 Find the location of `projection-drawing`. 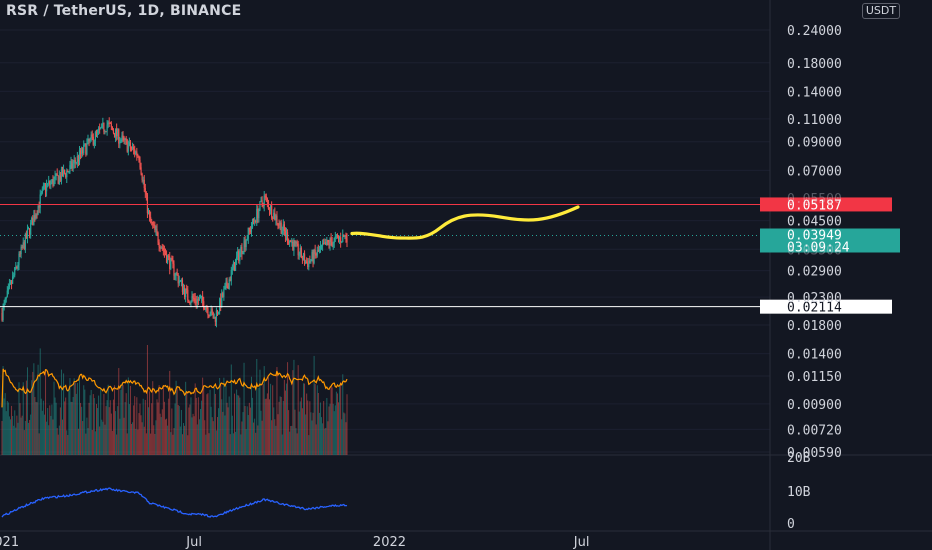

projection-drawing is located at coordinates (465, 222).